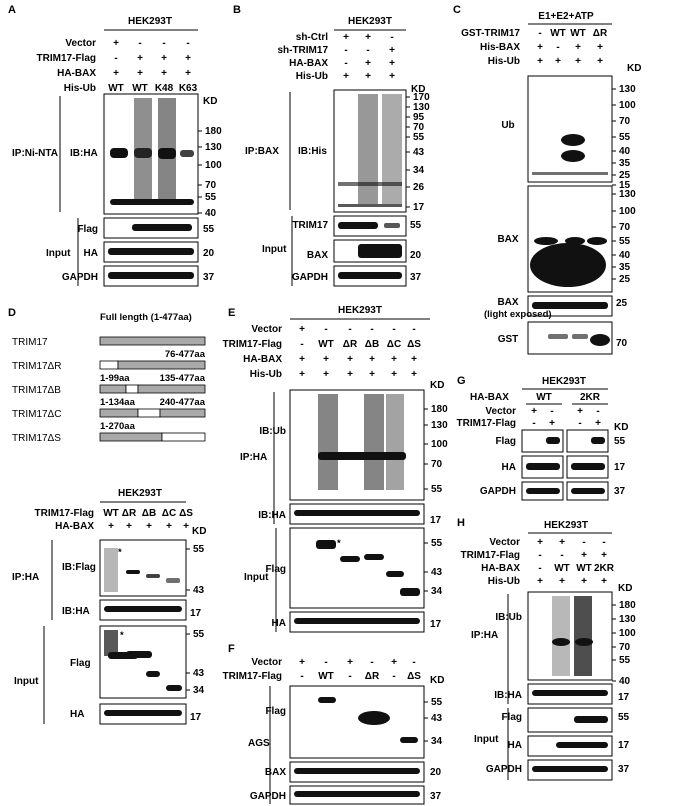 The width and height of the screenshot is (675, 806). What do you see at coordinates (505, 441) in the screenshot?
I see `panel-g-blot-label: Flag` at bounding box center [505, 441].